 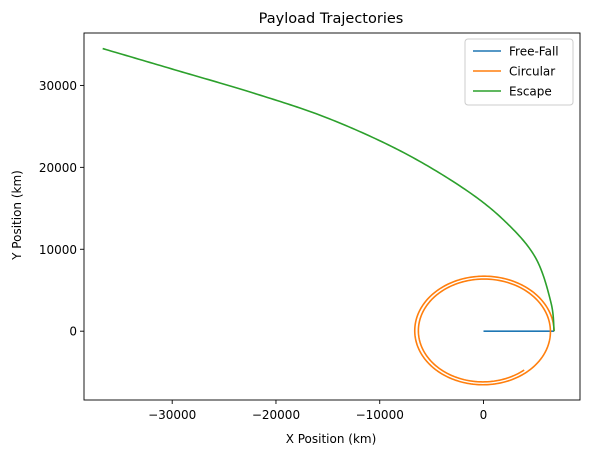 What do you see at coordinates (58, 250) in the screenshot?
I see `y-tick-label: 10000` at bounding box center [58, 250].